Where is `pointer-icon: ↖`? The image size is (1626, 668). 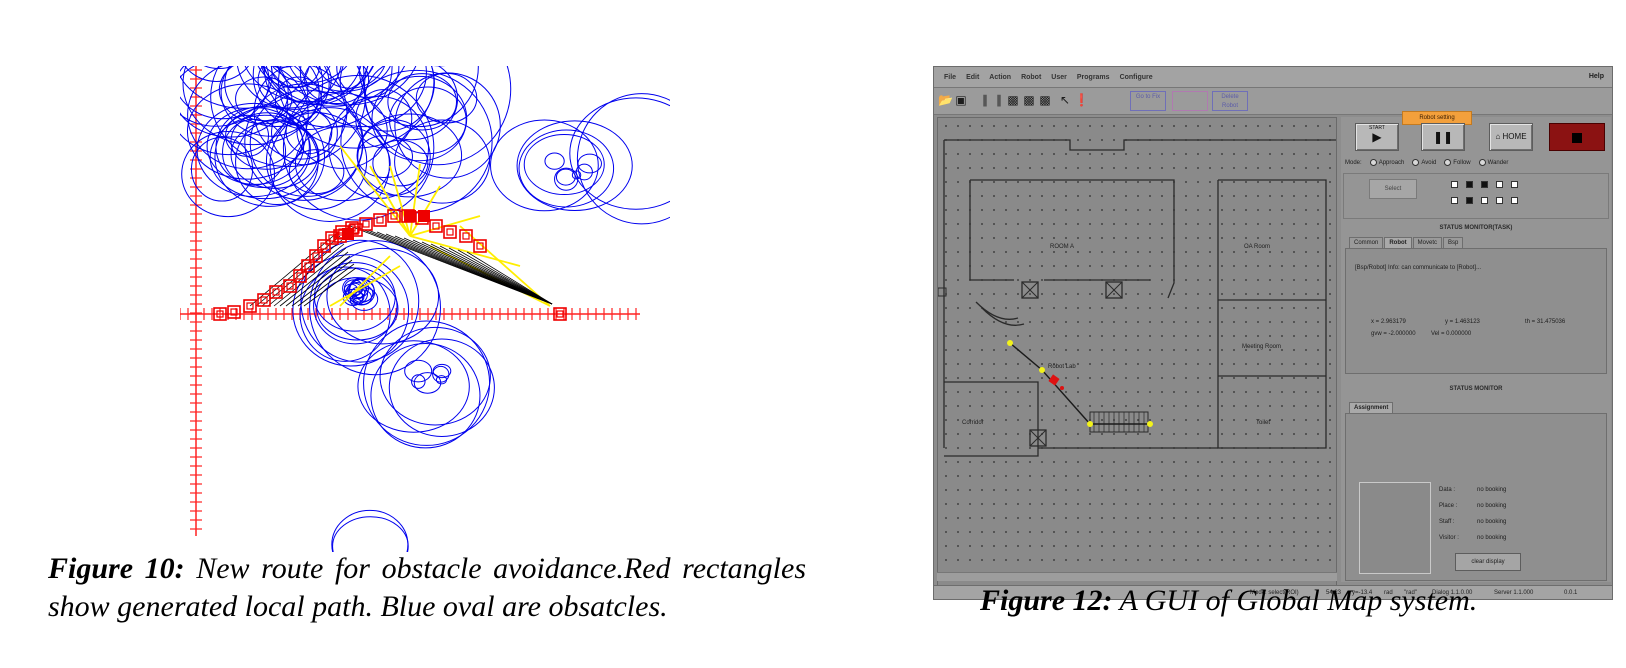 pointer-icon: ↖ is located at coordinates (1065, 100).